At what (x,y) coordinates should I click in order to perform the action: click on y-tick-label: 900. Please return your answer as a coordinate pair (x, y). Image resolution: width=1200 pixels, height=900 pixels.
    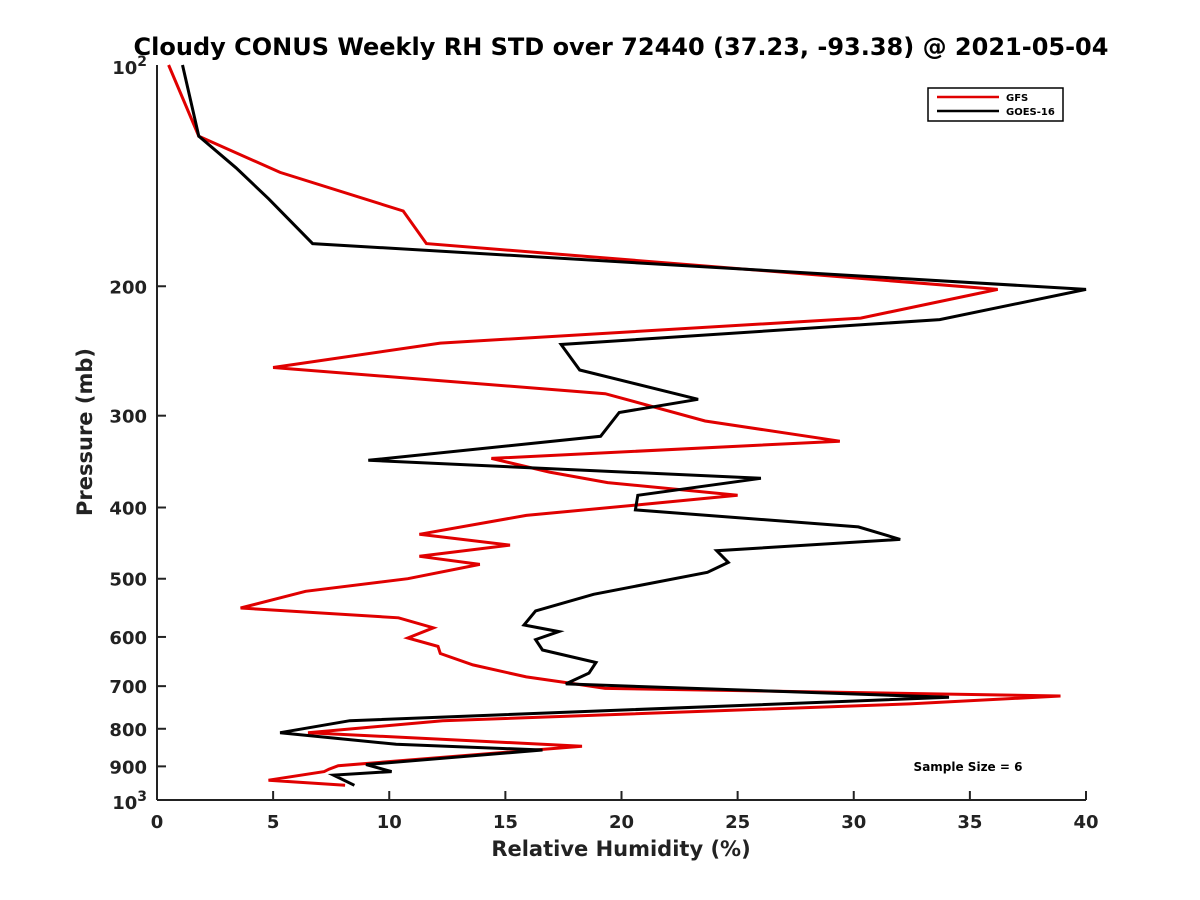
    Looking at the image, I should click on (128, 767).